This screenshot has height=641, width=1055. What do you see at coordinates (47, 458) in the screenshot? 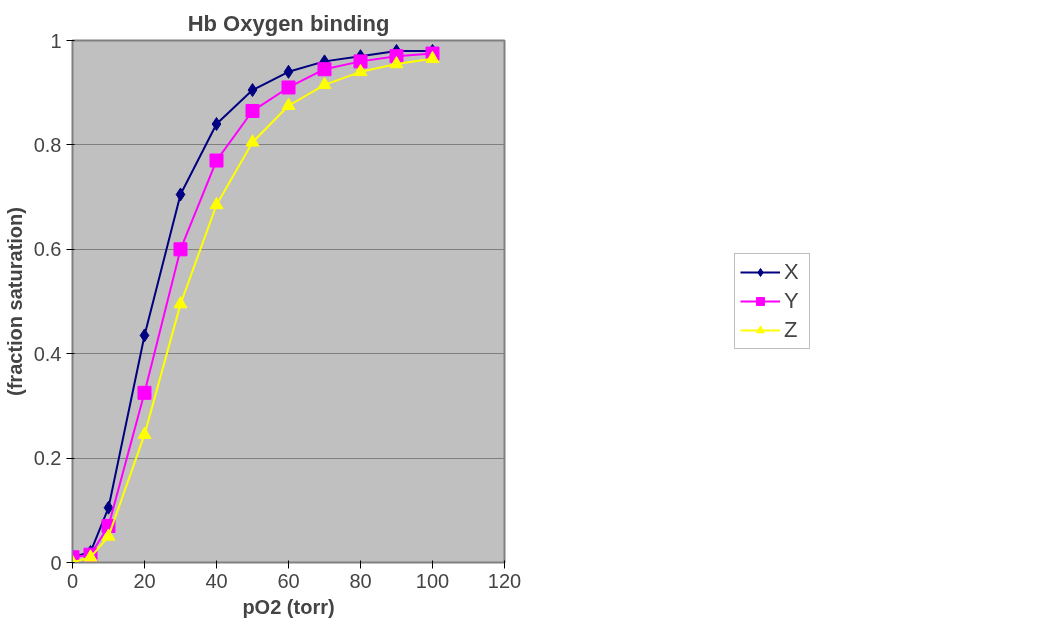
I see `y-tick-label: 0.2` at bounding box center [47, 458].